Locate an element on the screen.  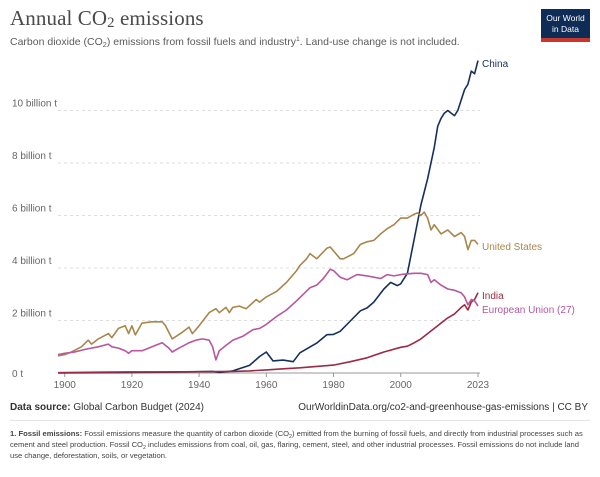
series-line-india is located at coordinates (268, 333).